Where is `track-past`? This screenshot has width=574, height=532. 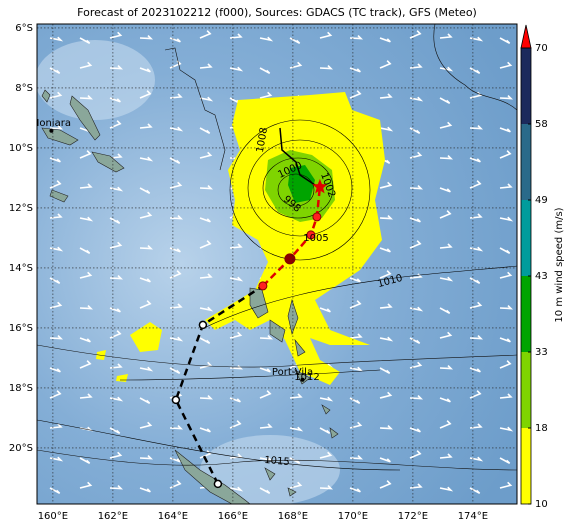 track-past is located at coordinates (297, 156).